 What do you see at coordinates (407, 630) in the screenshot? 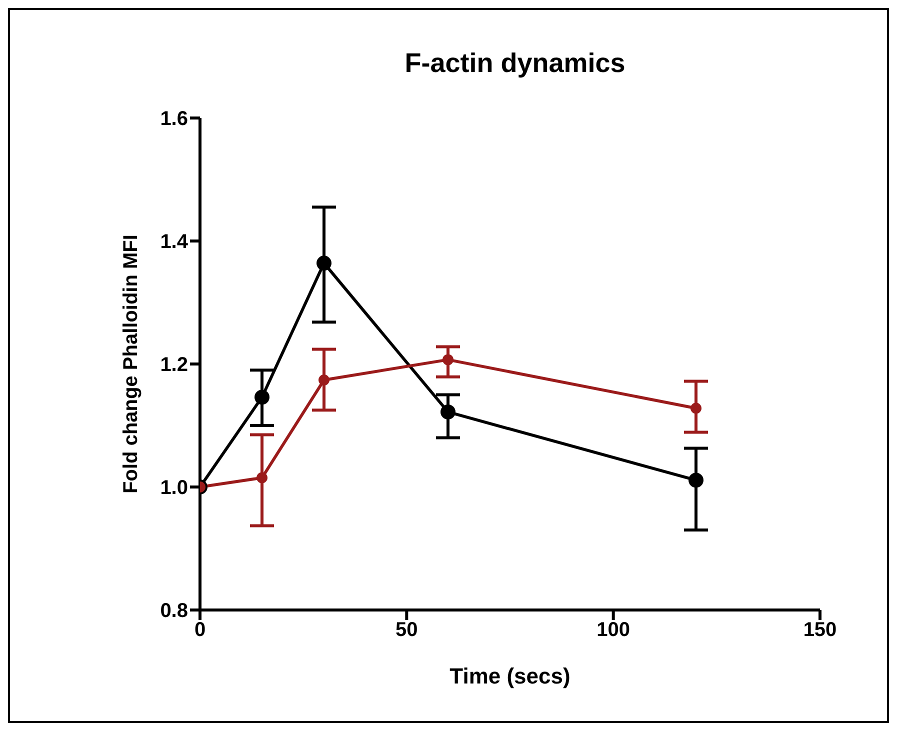
I see `x-tick-label: 50` at bounding box center [407, 630].